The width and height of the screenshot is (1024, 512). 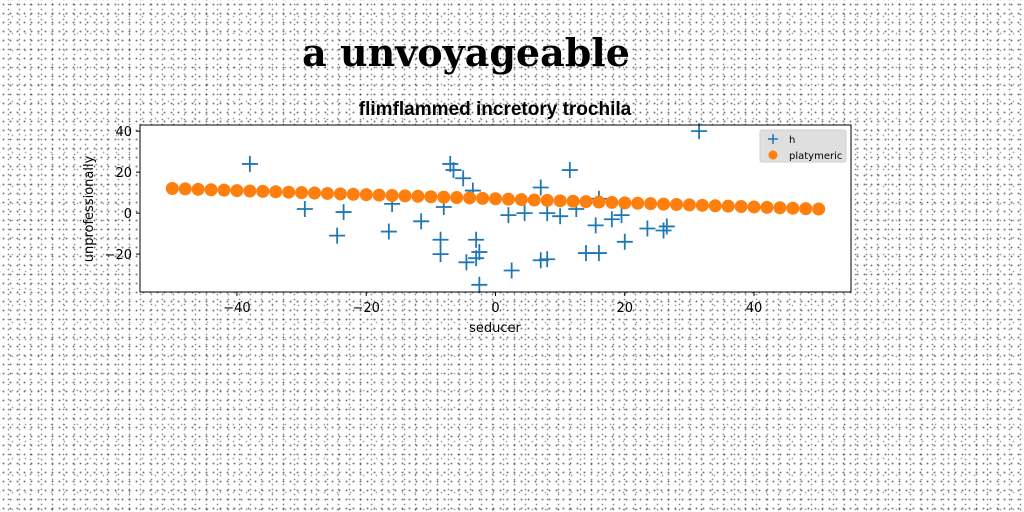 What do you see at coordinates (773, 155) in the screenshot?
I see `legend-marker-platymeric` at bounding box center [773, 155].